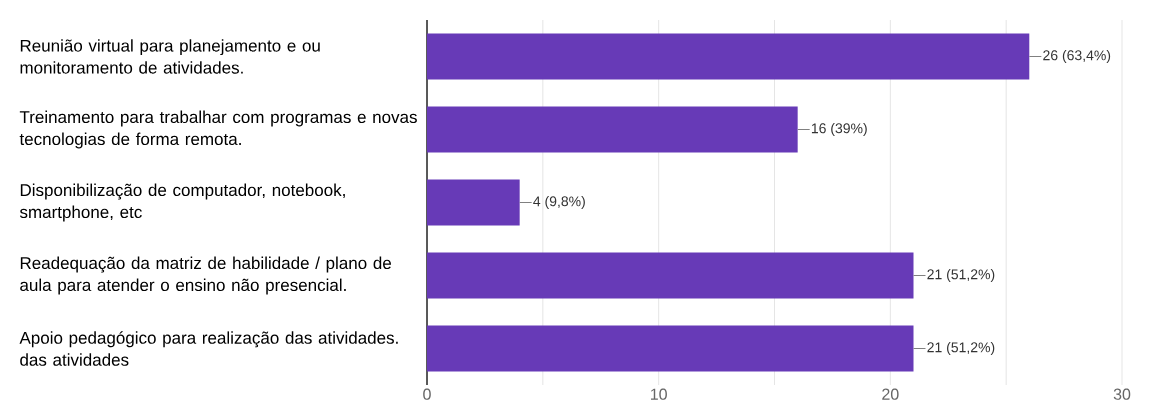  I want to click on x-tick-label: 20, so click(890, 394).